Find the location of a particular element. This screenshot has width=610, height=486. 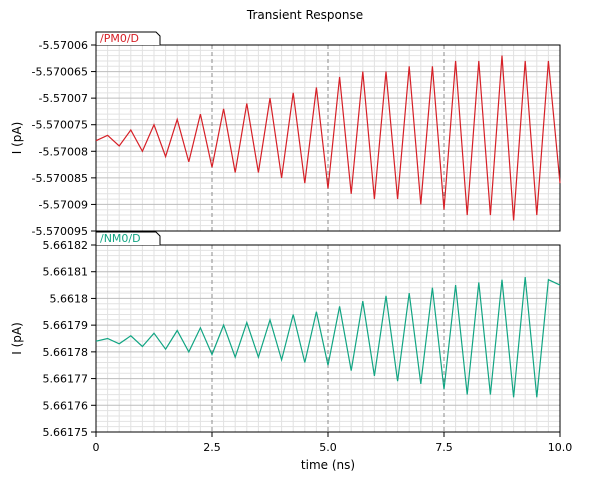

x-tick-label: 7.5 is located at coordinates (444, 447).